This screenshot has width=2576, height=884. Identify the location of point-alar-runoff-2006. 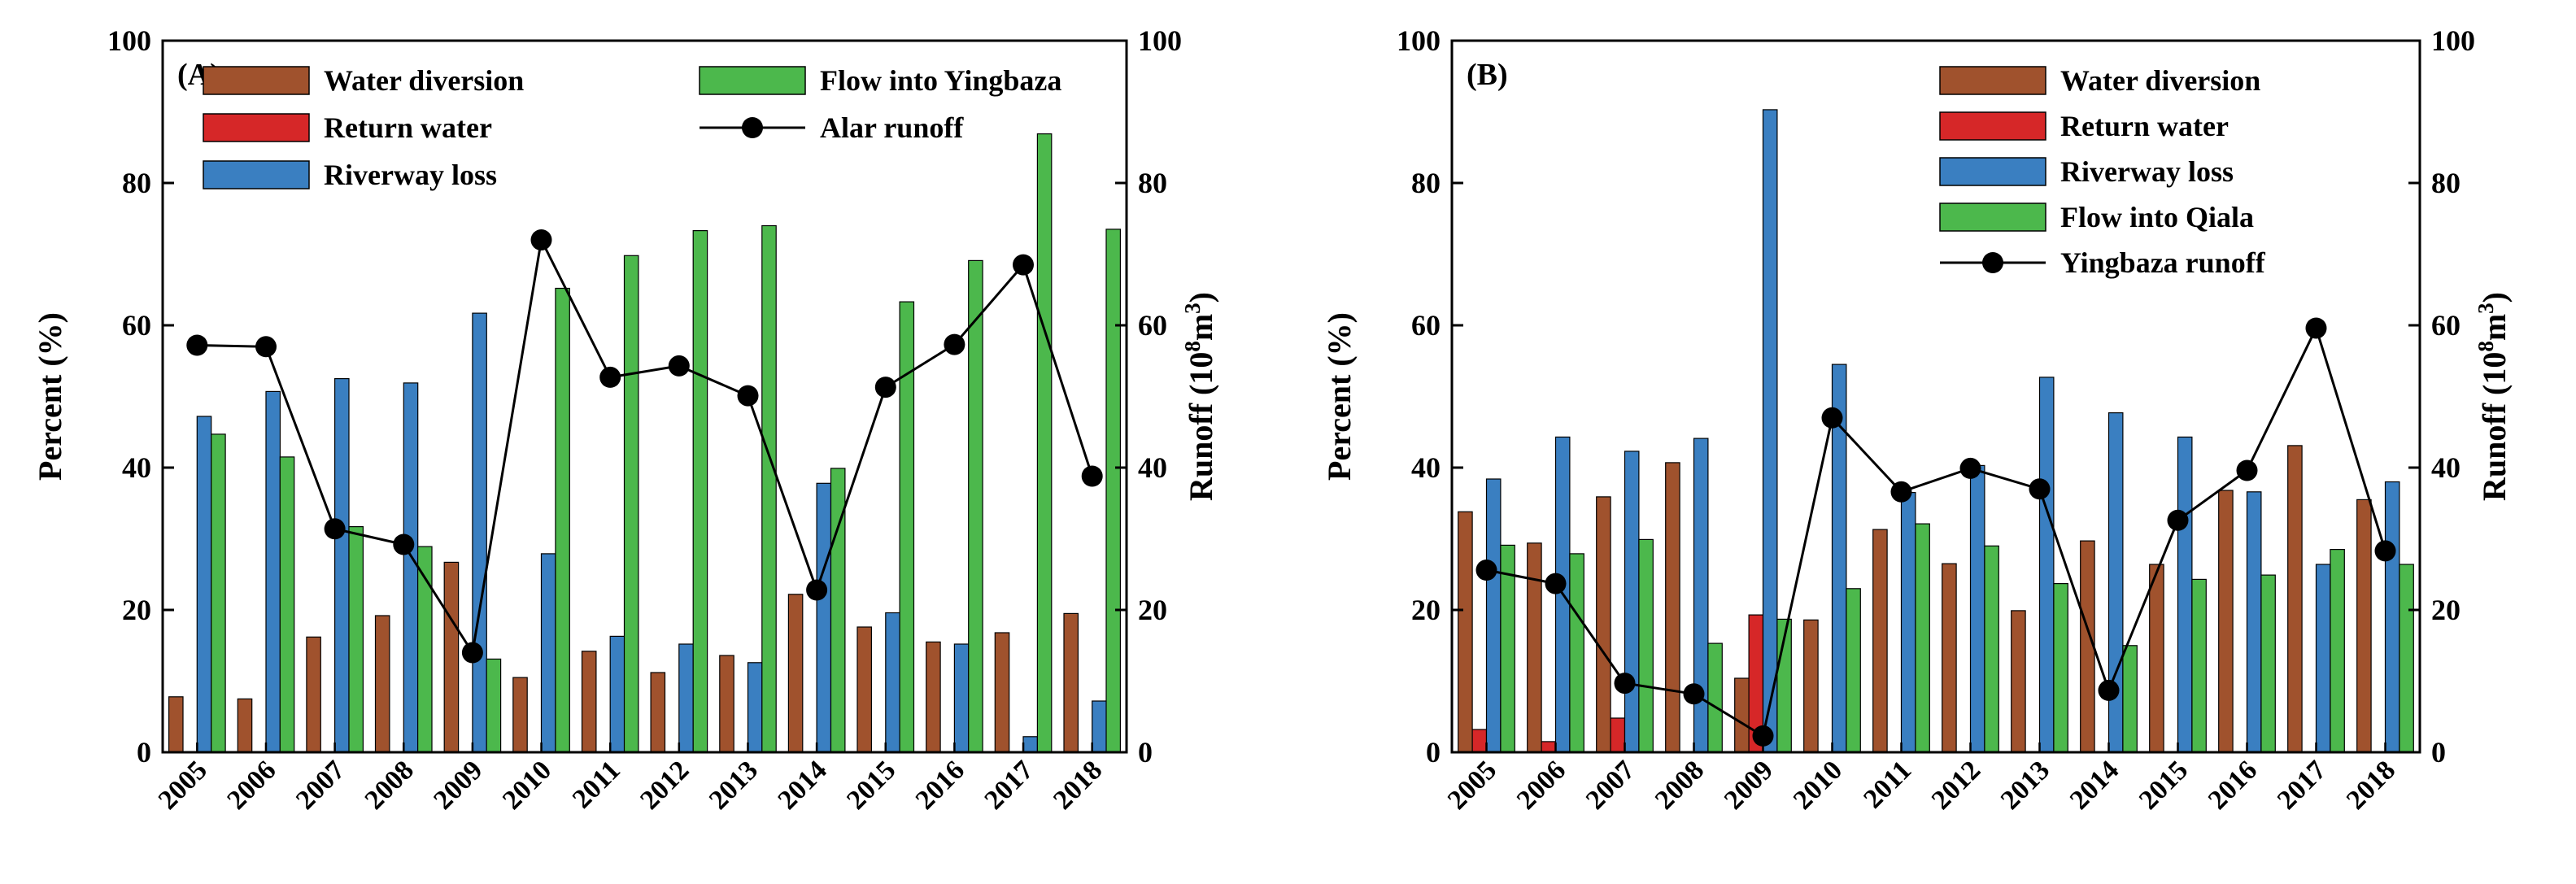
(266, 347).